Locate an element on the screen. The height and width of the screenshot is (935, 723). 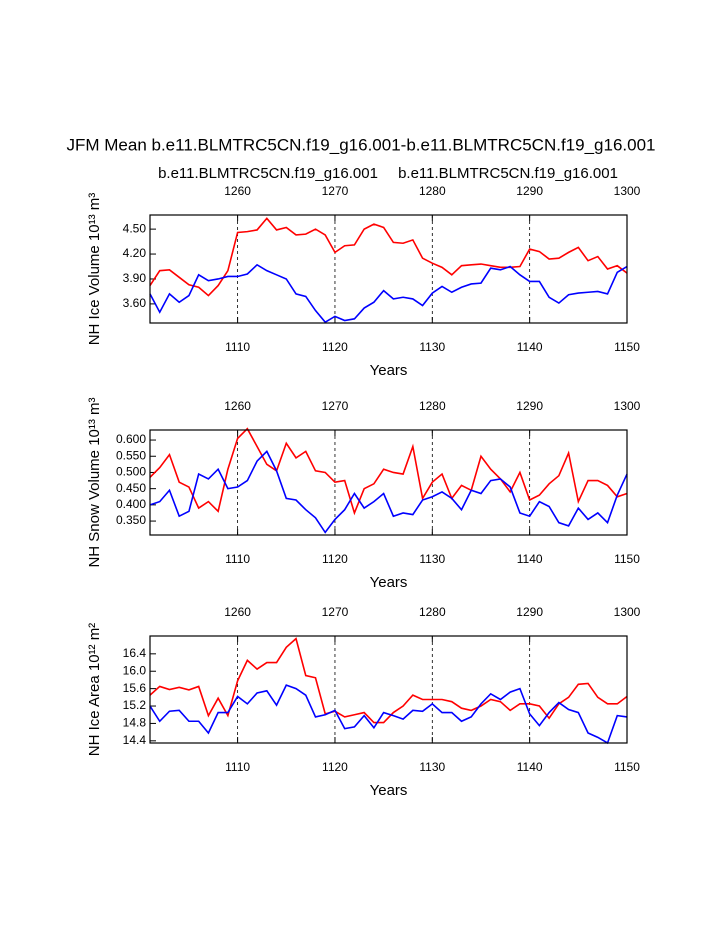
y-tick-label: 0.600 is located at coordinates (131, 439).